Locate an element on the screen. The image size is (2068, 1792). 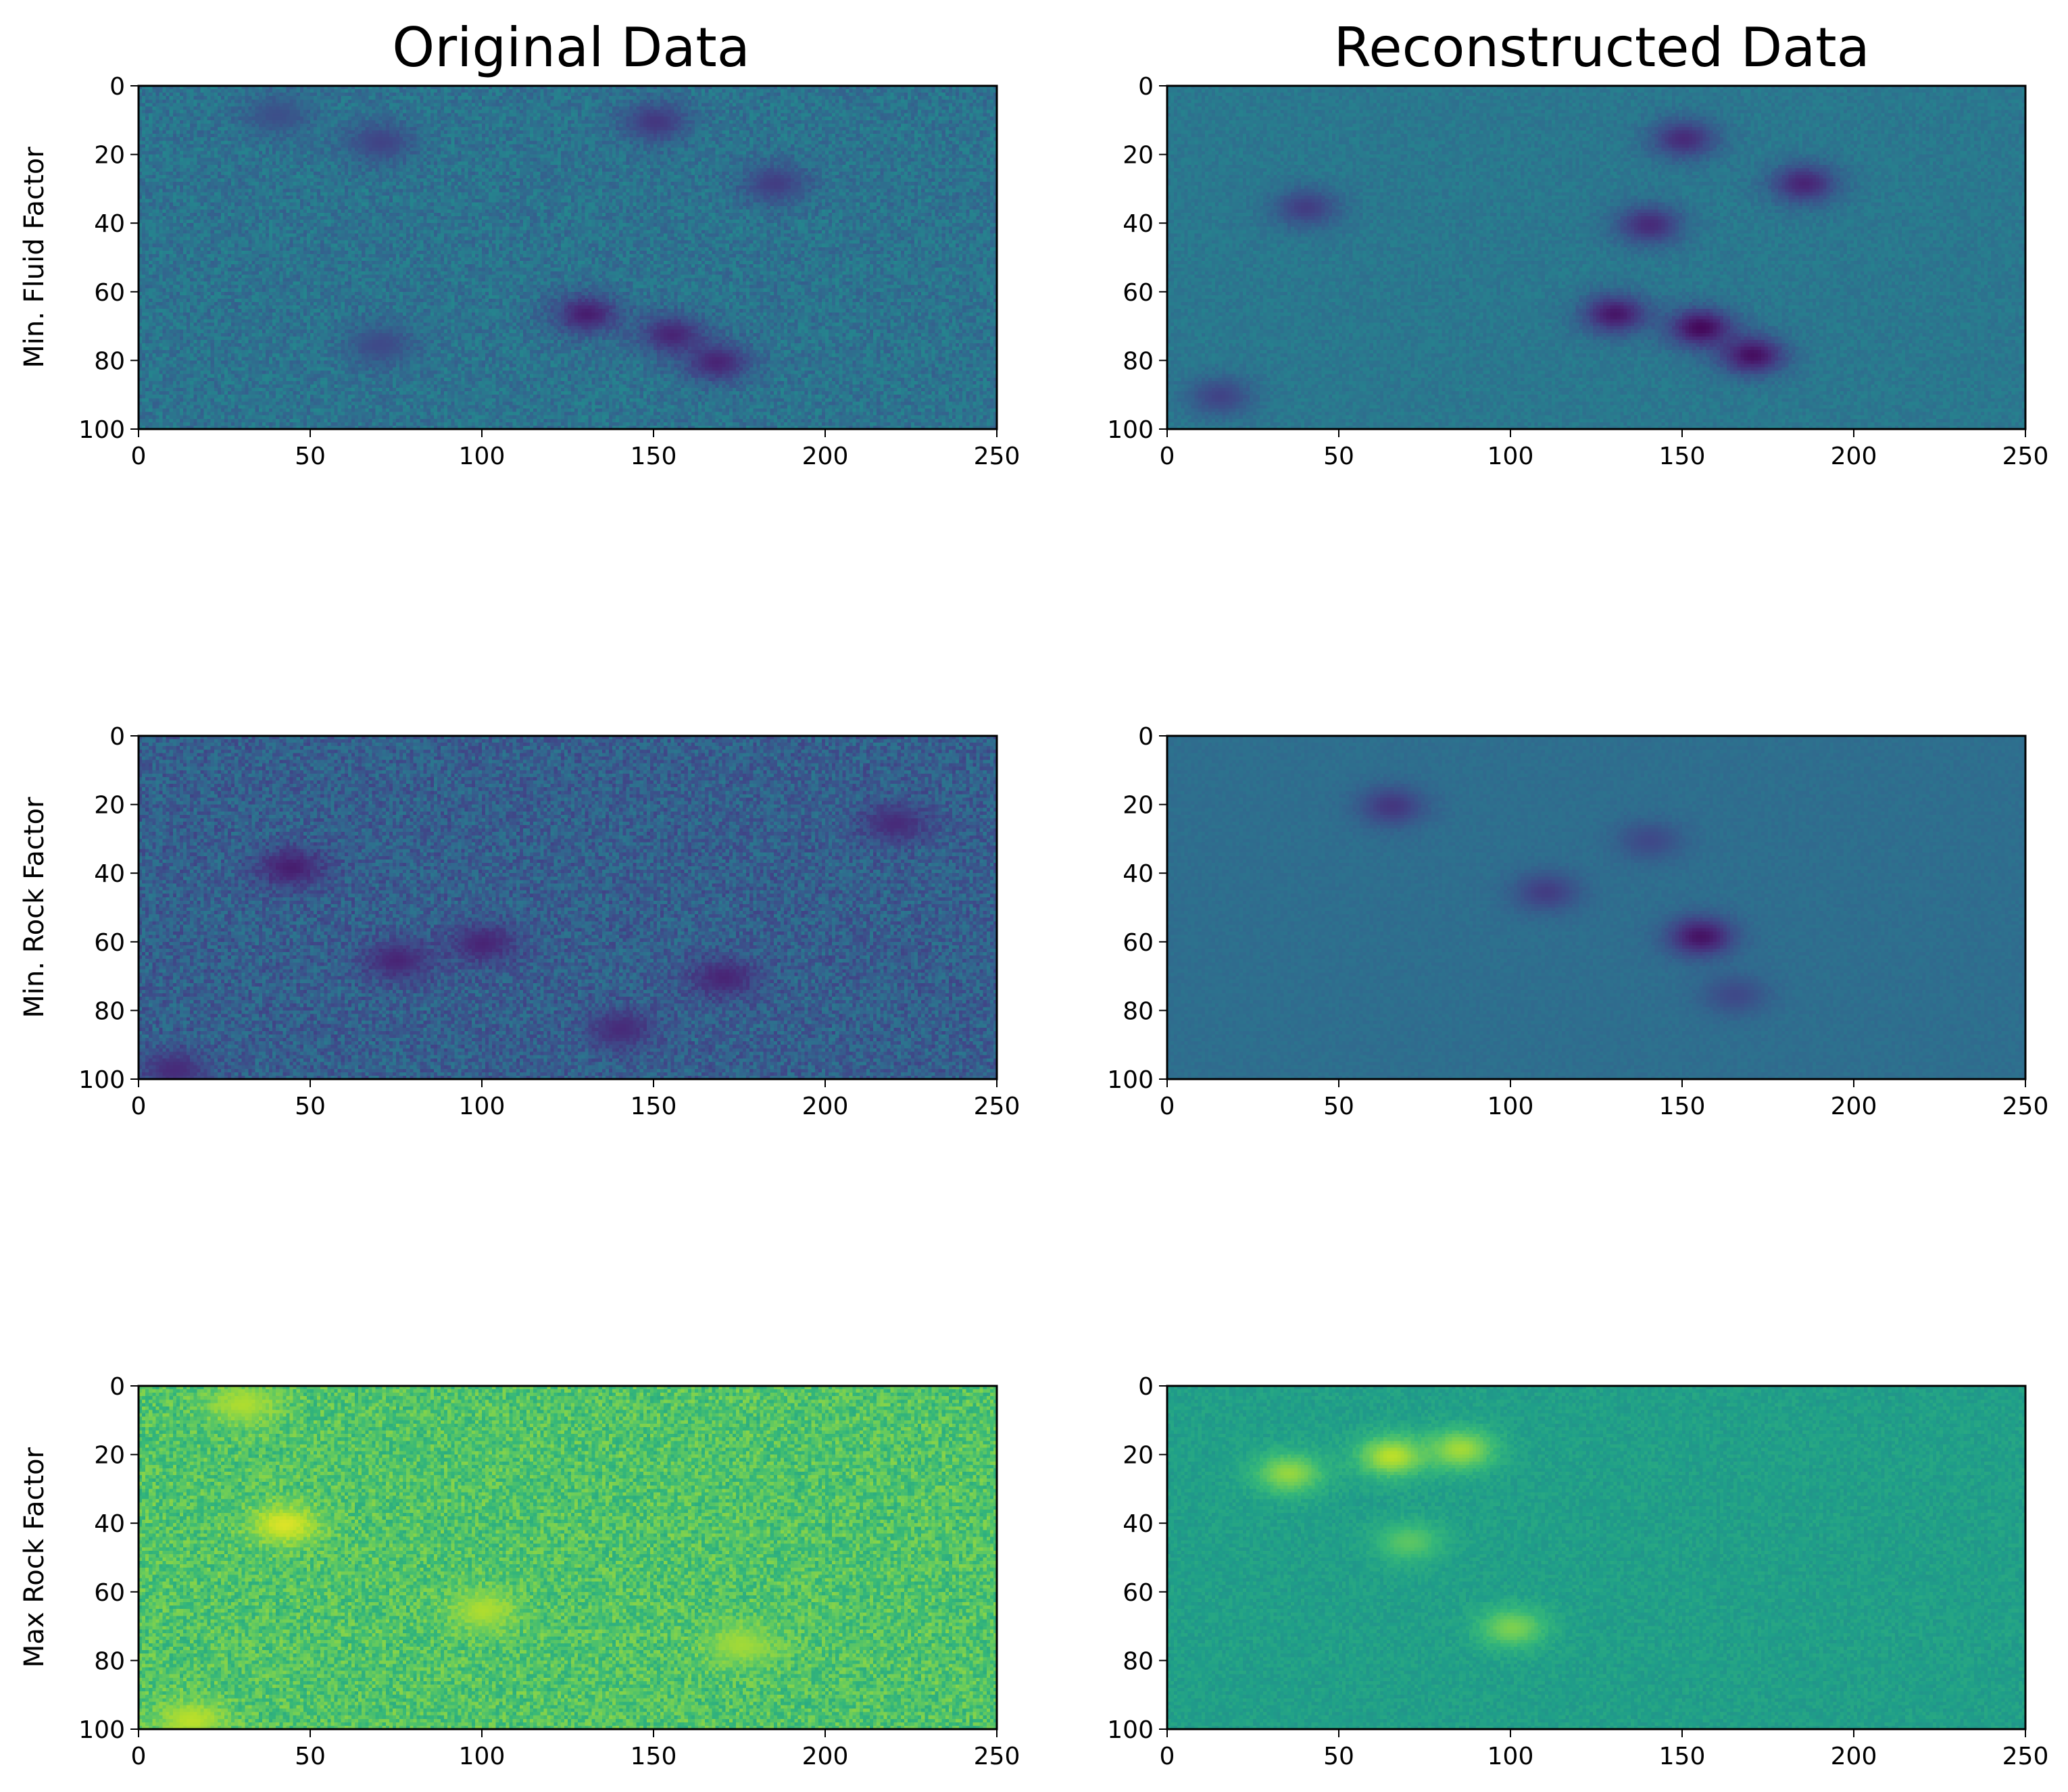
heatmap-panel-row3-col2: 0 50 100 150 200 250 0 20 40 60 80 100 is located at coordinates (1577, 1571).